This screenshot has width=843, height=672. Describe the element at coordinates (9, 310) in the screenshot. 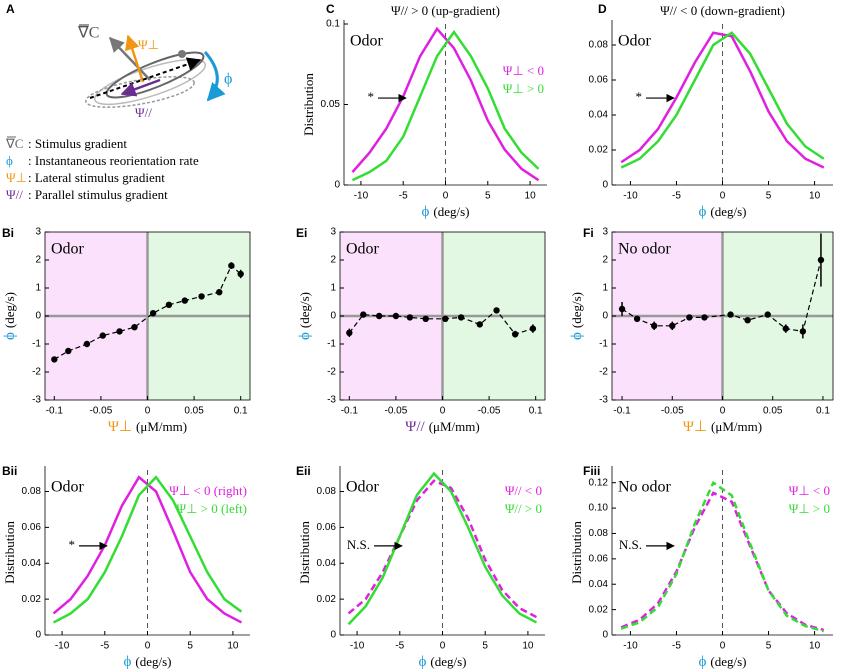

I see `y-label-text: (deg/s)` at that location.